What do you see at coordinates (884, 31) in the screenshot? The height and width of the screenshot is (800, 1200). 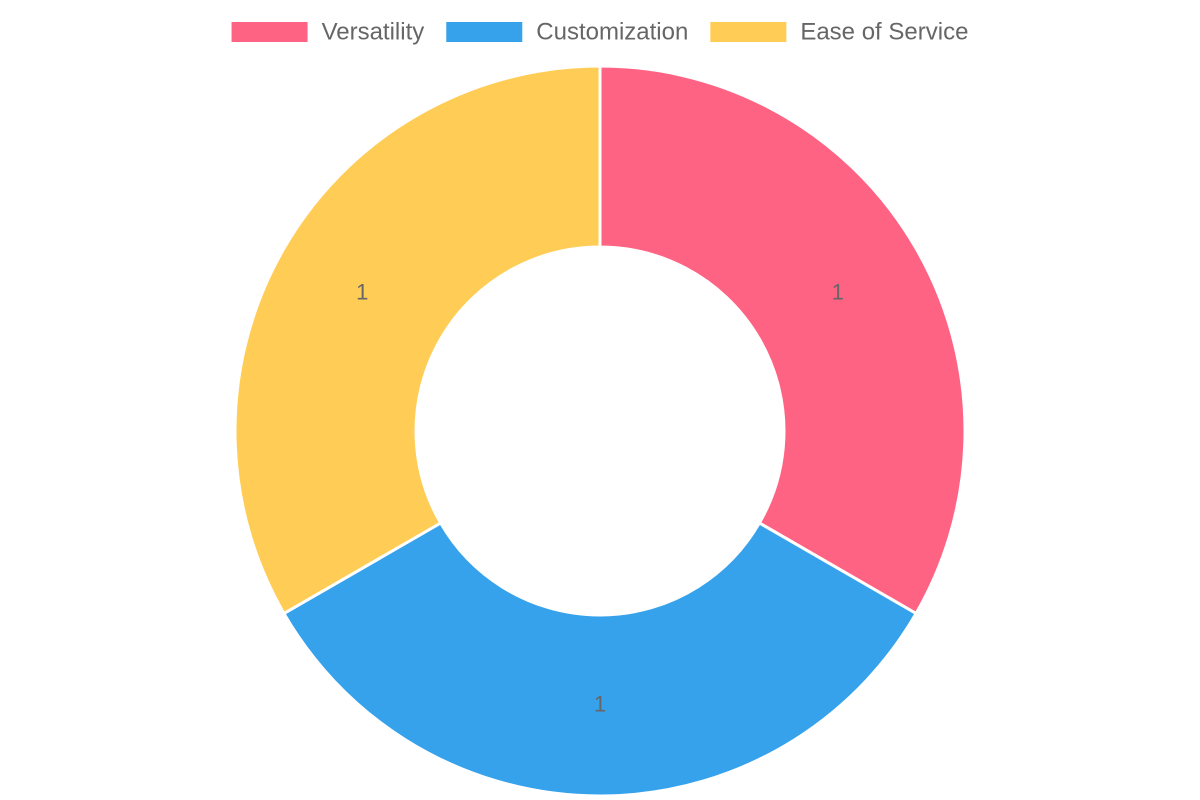 I see `legend-label: Ease of Service` at bounding box center [884, 31].